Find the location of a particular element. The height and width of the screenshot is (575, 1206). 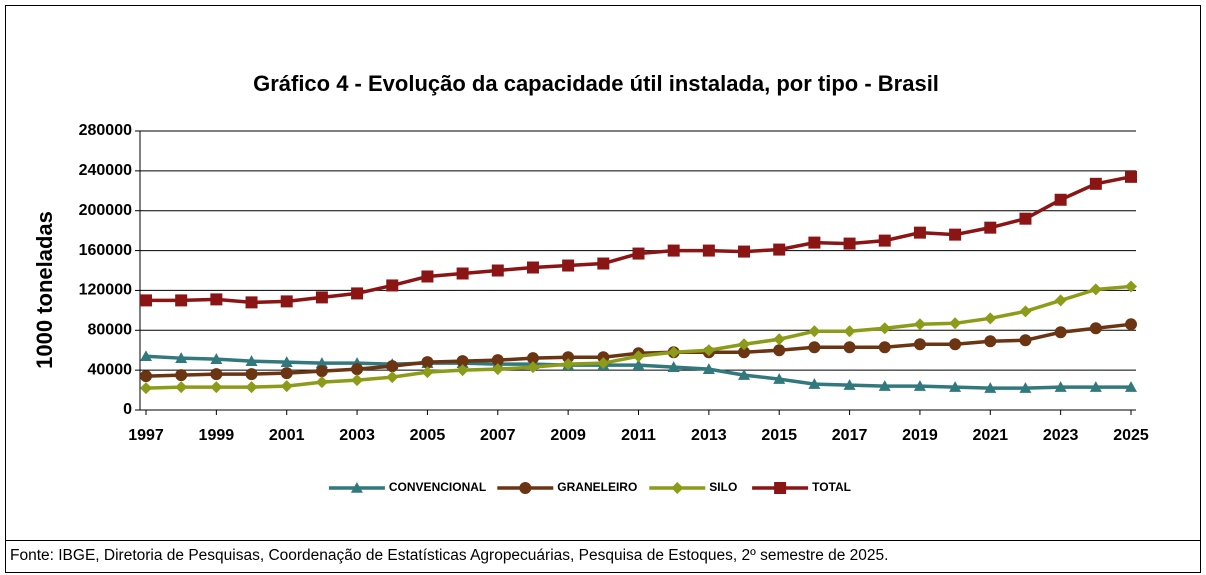

legend-label: TOTAL is located at coordinates (831, 487).